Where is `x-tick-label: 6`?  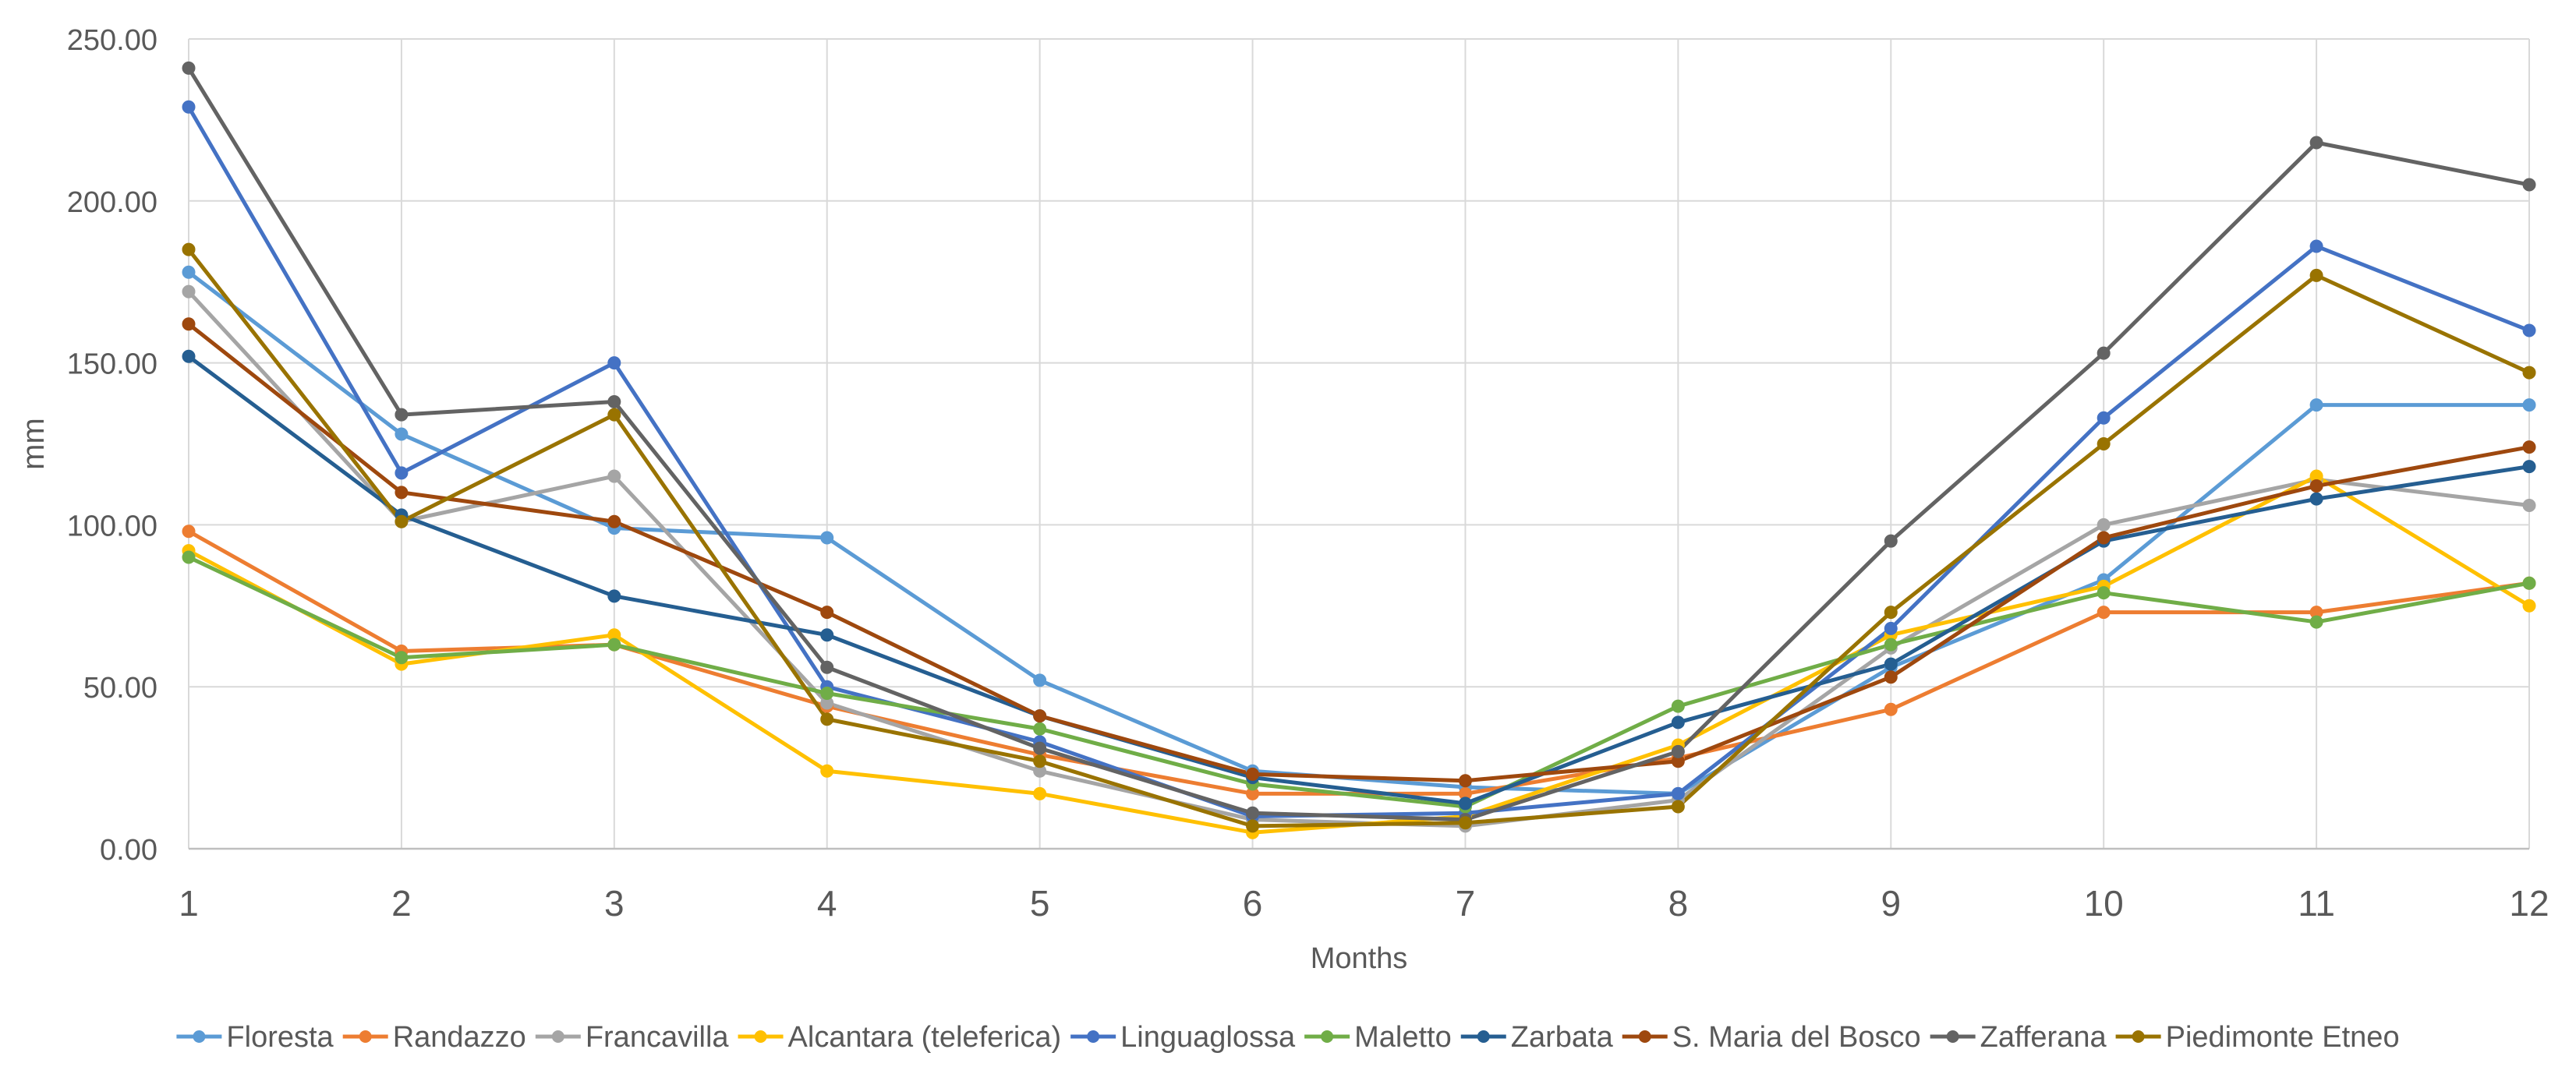 x-tick-label: 6 is located at coordinates (1253, 903).